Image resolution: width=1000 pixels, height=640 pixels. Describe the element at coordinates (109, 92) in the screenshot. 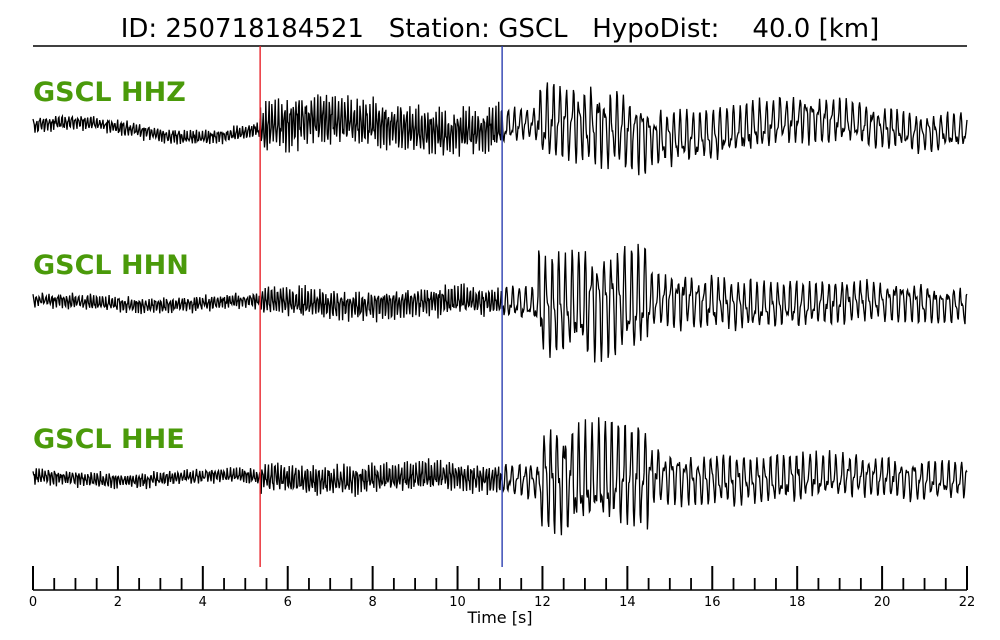

I see `channel-label-gscl-hhz: GSCL HHZ` at that location.